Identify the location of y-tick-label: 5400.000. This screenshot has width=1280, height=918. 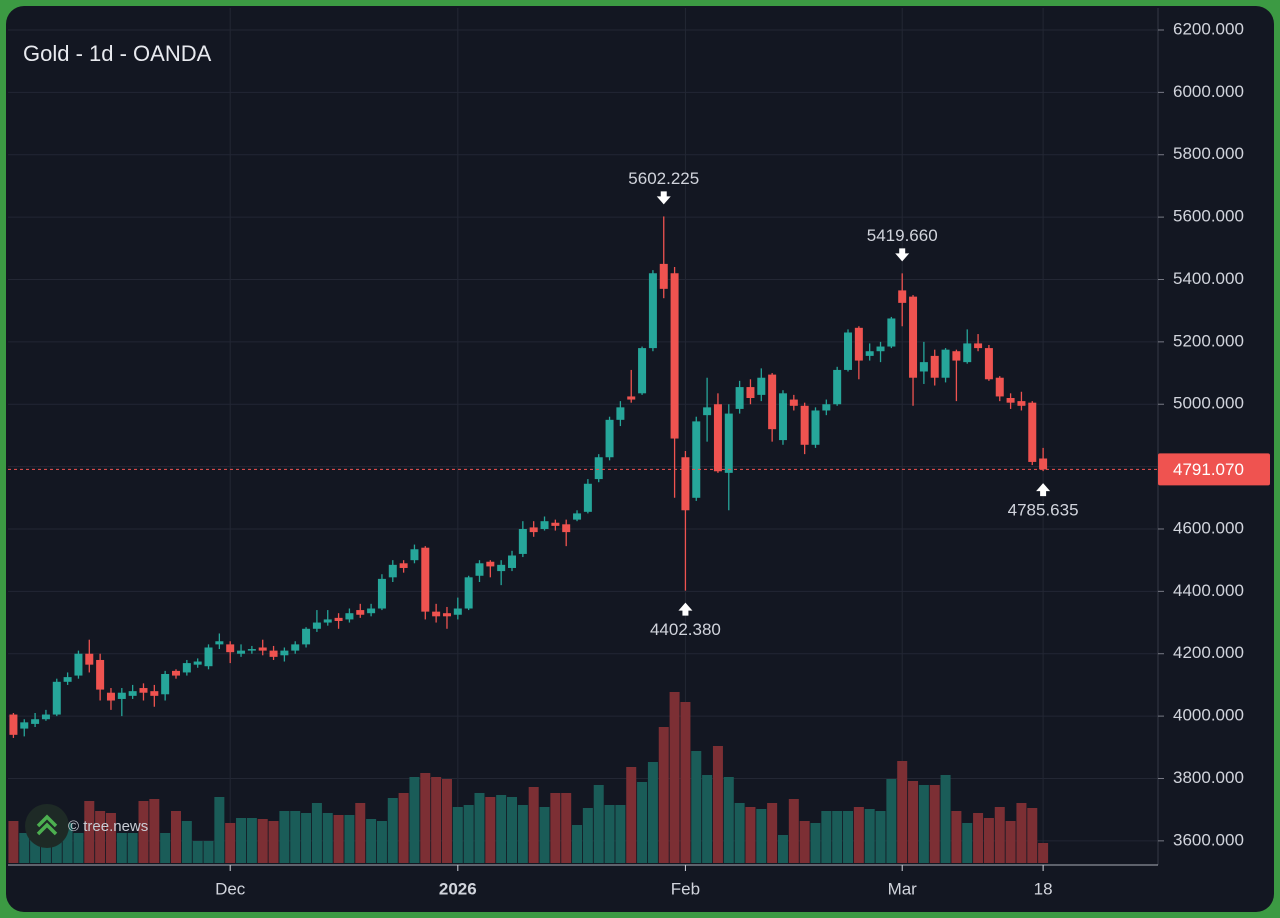
(1208, 278).